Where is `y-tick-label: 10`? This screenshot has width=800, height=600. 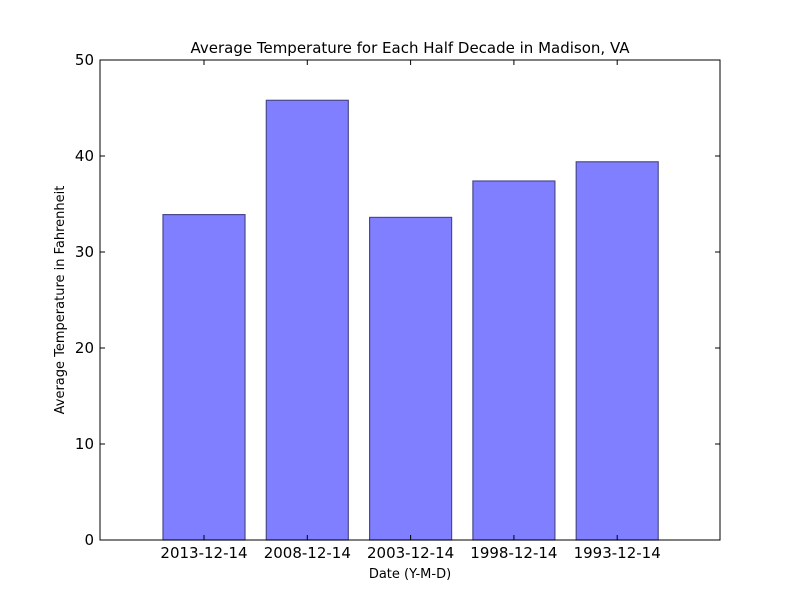
y-tick-label: 10 is located at coordinates (84, 444).